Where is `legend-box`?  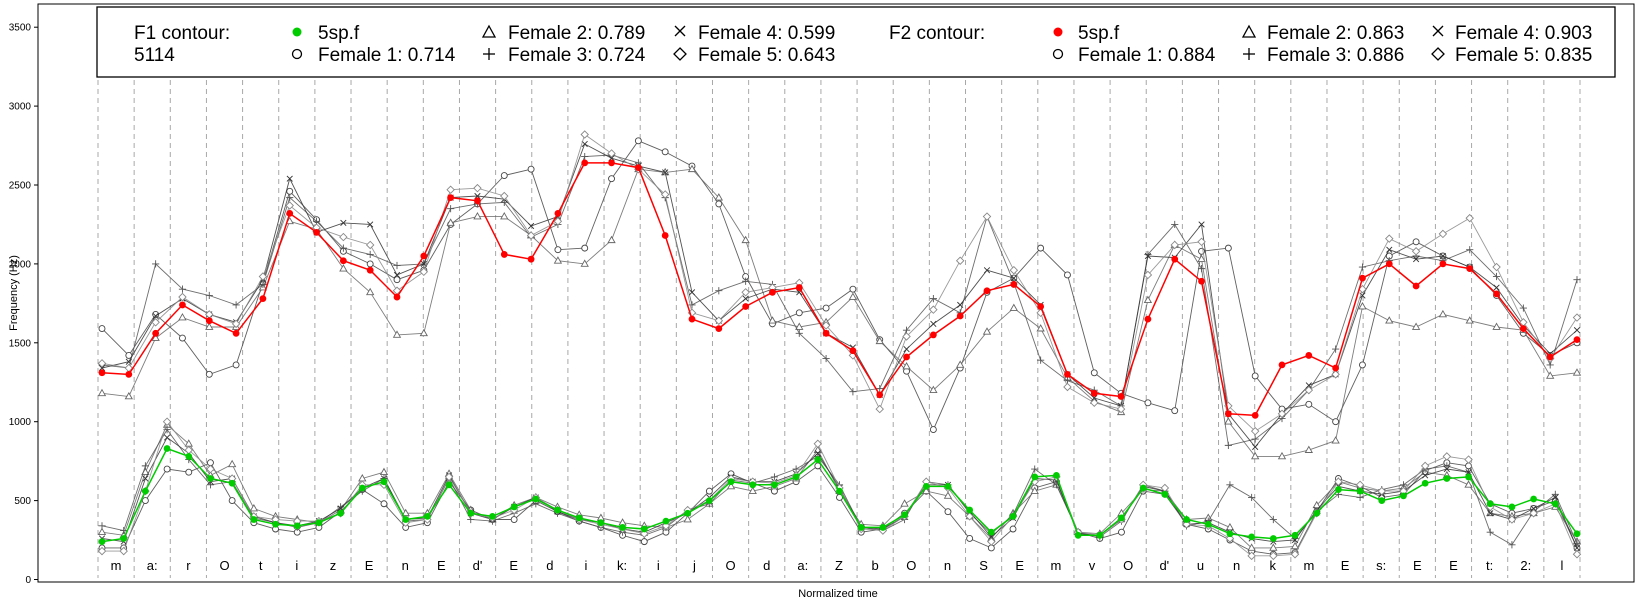
legend-box is located at coordinates (856, 42).